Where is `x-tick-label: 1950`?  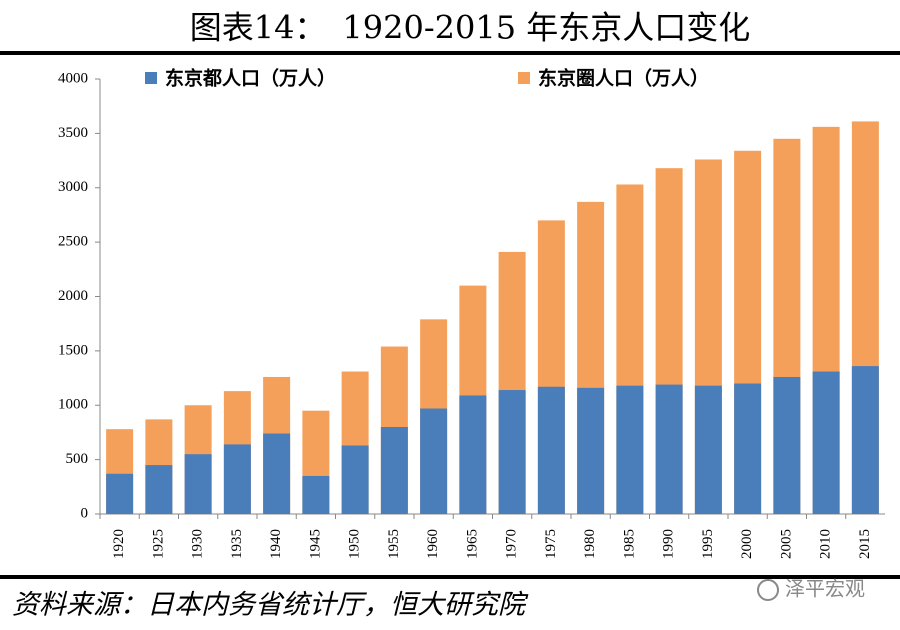
x-tick-label: 1950 is located at coordinates (355, 544).